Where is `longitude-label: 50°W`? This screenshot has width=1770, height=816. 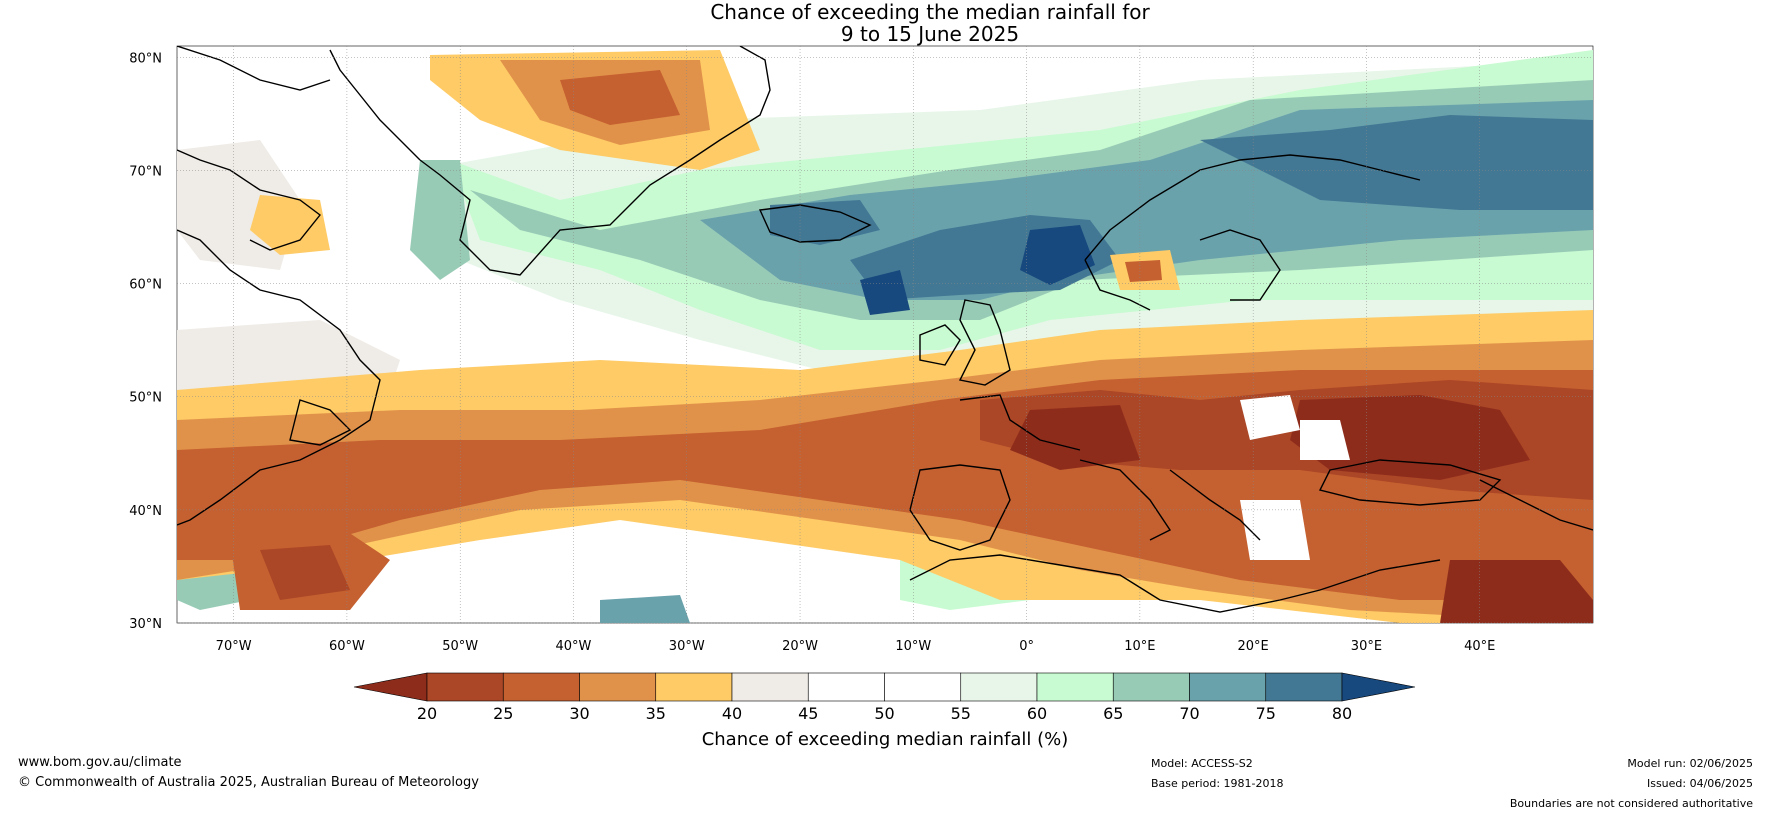 longitude-label: 50°W is located at coordinates (460, 646).